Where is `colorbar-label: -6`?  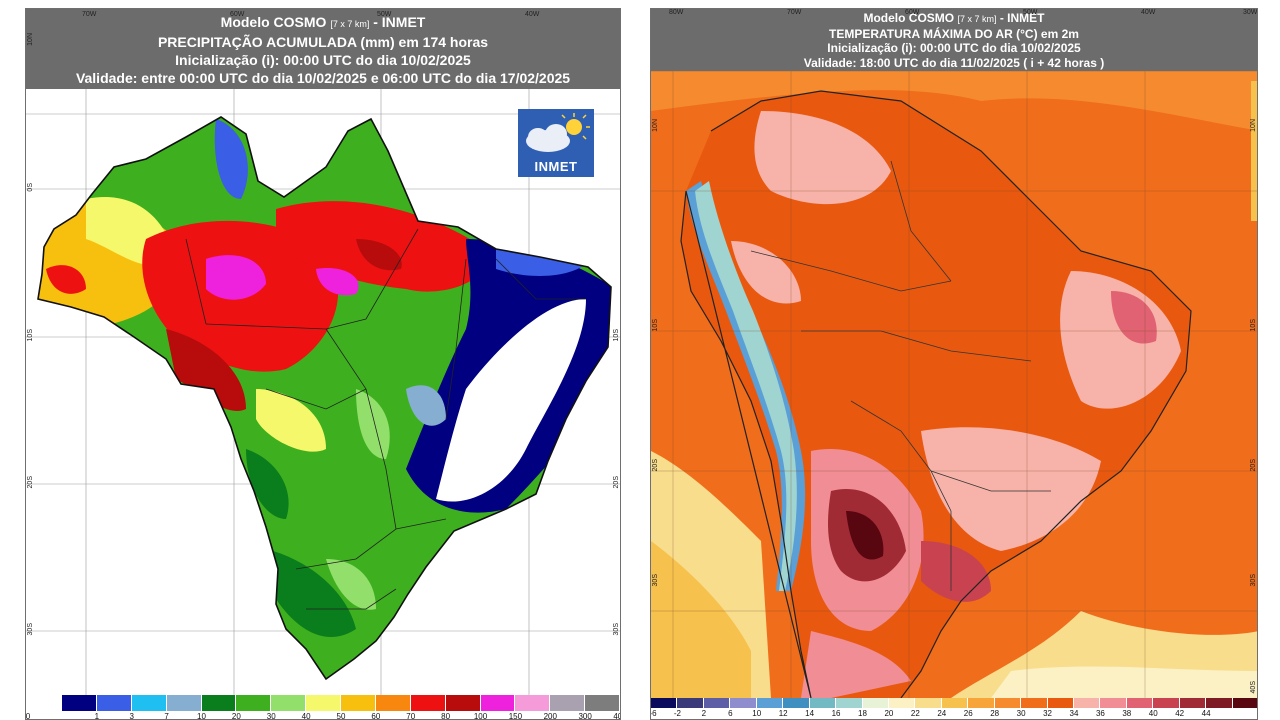
colorbar-label: -6 is located at coordinates (653, 713).